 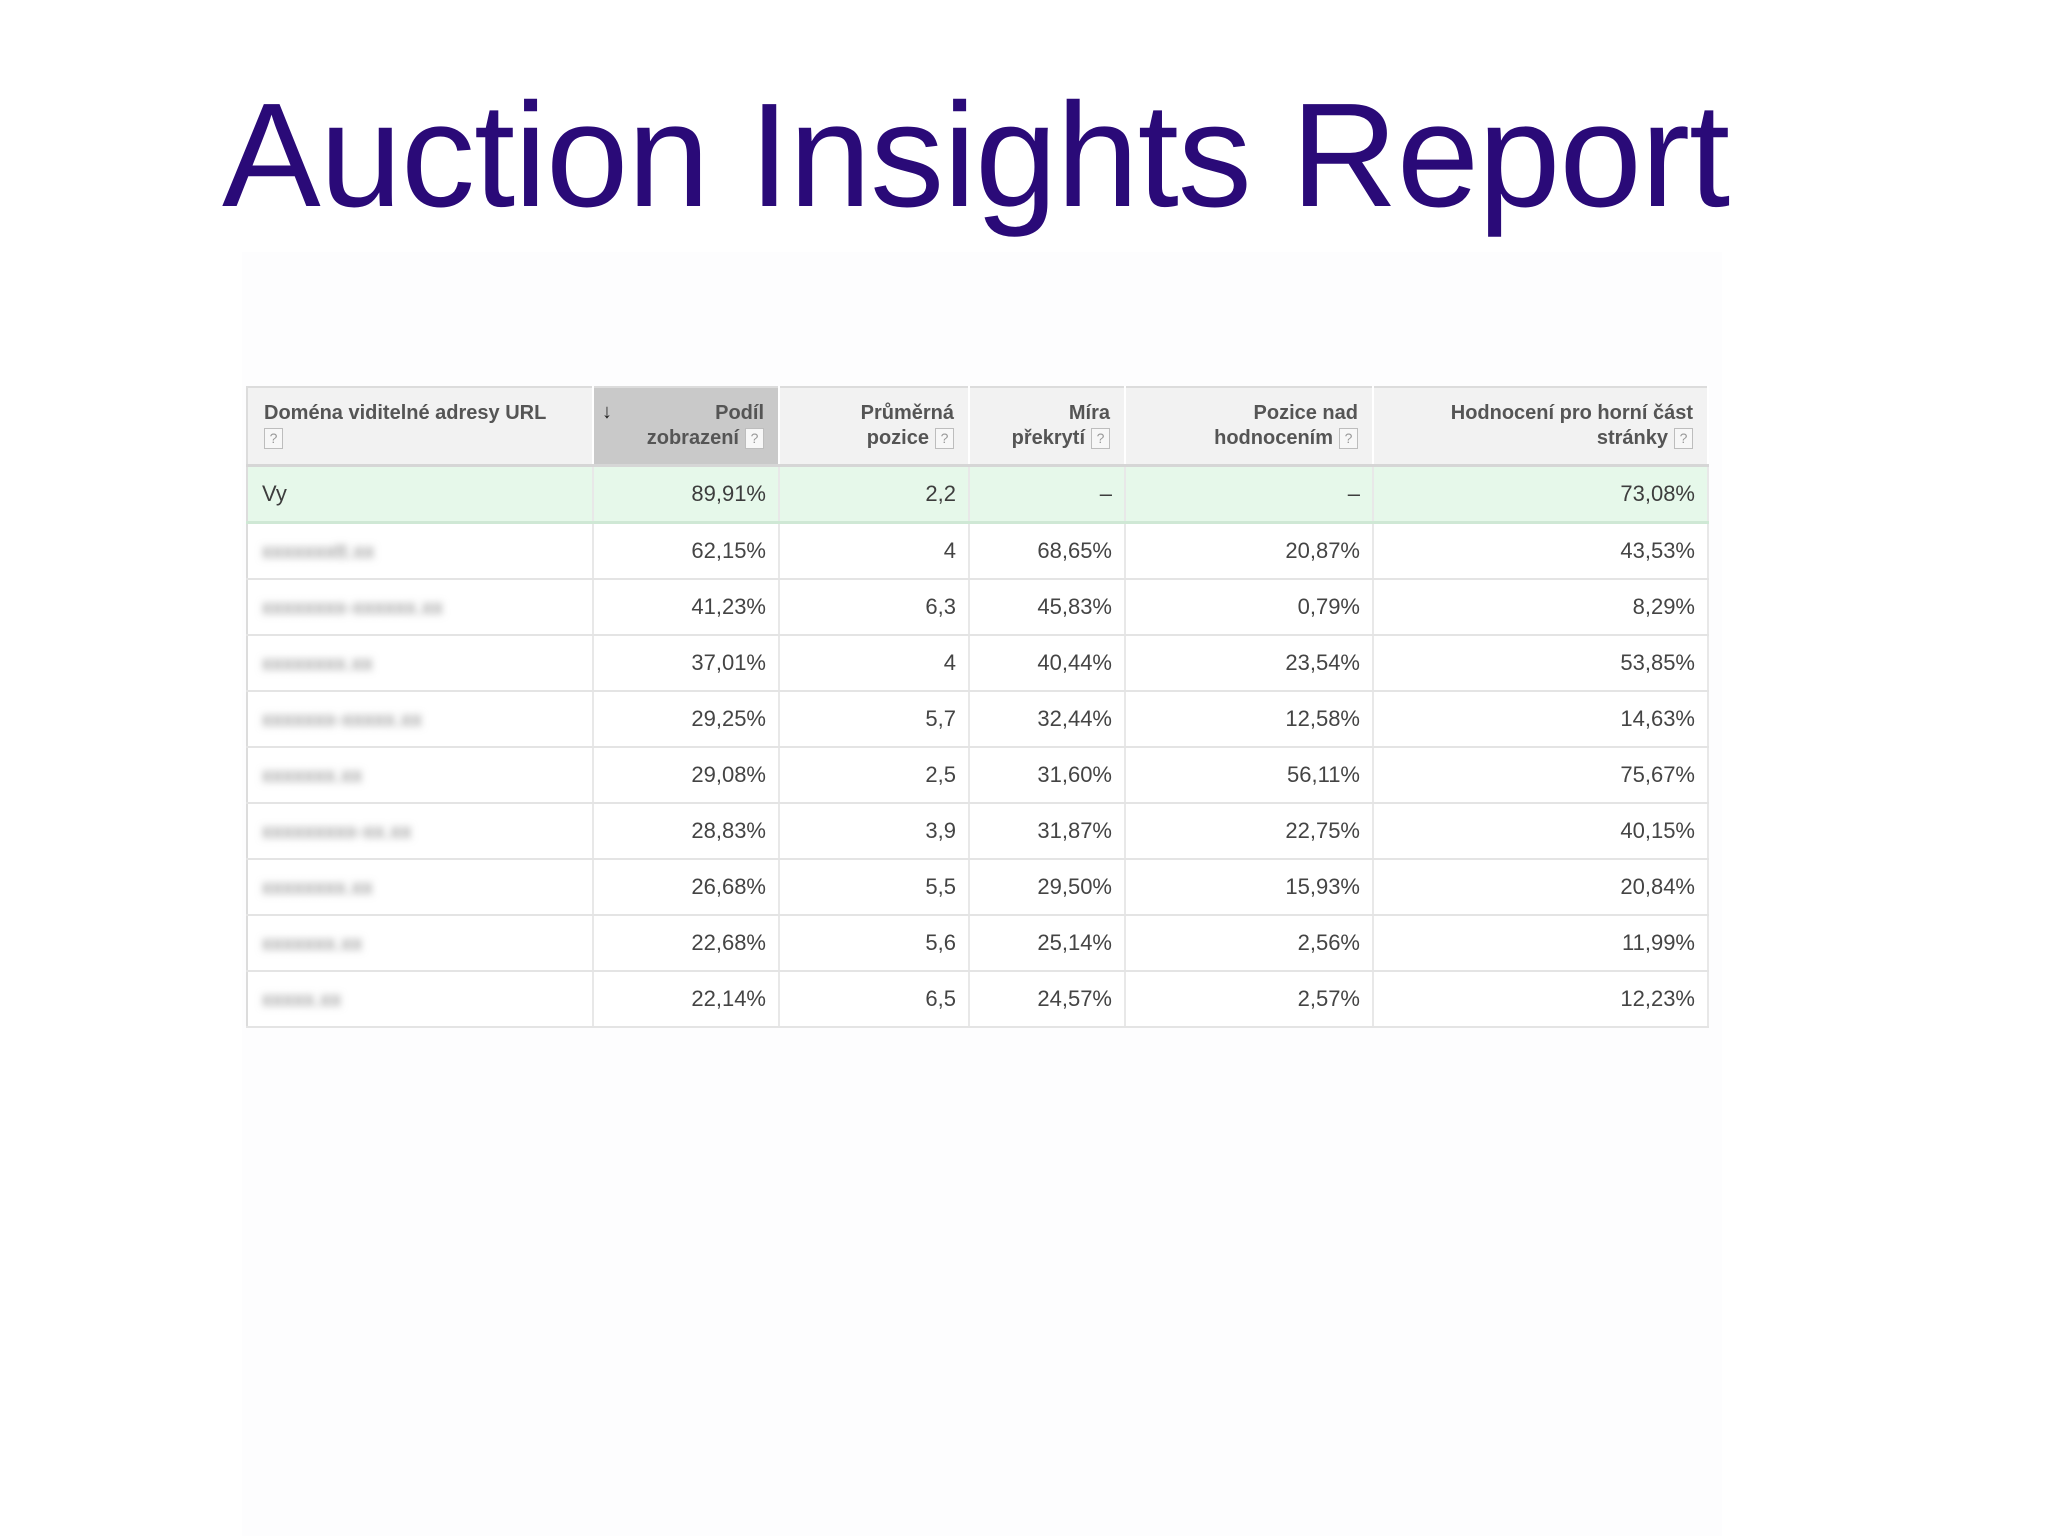 I want to click on impression-share-cell: 41,23%, so click(x=686, y=607).